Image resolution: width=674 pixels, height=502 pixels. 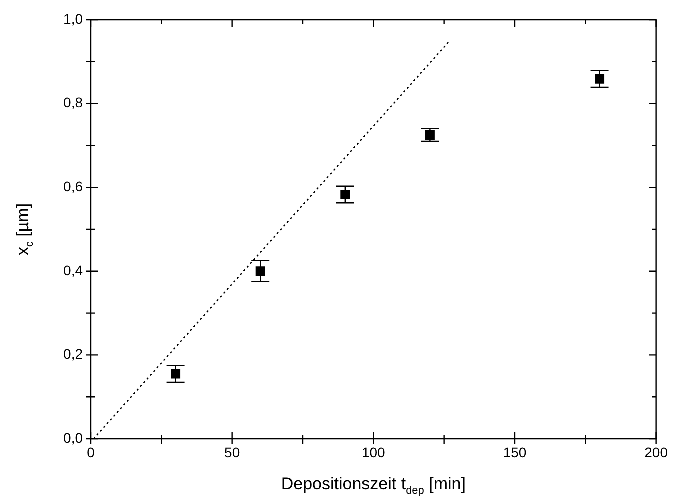 What do you see at coordinates (91, 452) in the screenshot?
I see `x-tick-label: 0` at bounding box center [91, 452].